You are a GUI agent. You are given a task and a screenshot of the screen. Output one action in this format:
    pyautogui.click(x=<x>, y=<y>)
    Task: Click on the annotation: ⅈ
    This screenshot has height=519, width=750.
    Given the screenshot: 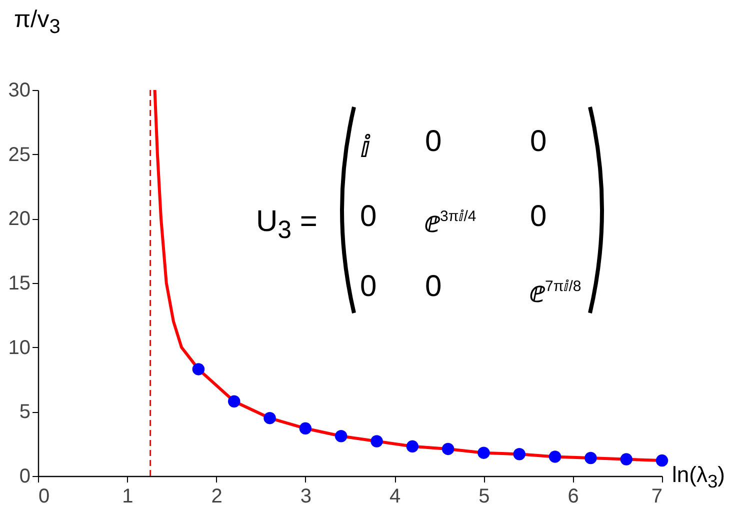 What is the action you would take?
    pyautogui.click(x=365, y=148)
    